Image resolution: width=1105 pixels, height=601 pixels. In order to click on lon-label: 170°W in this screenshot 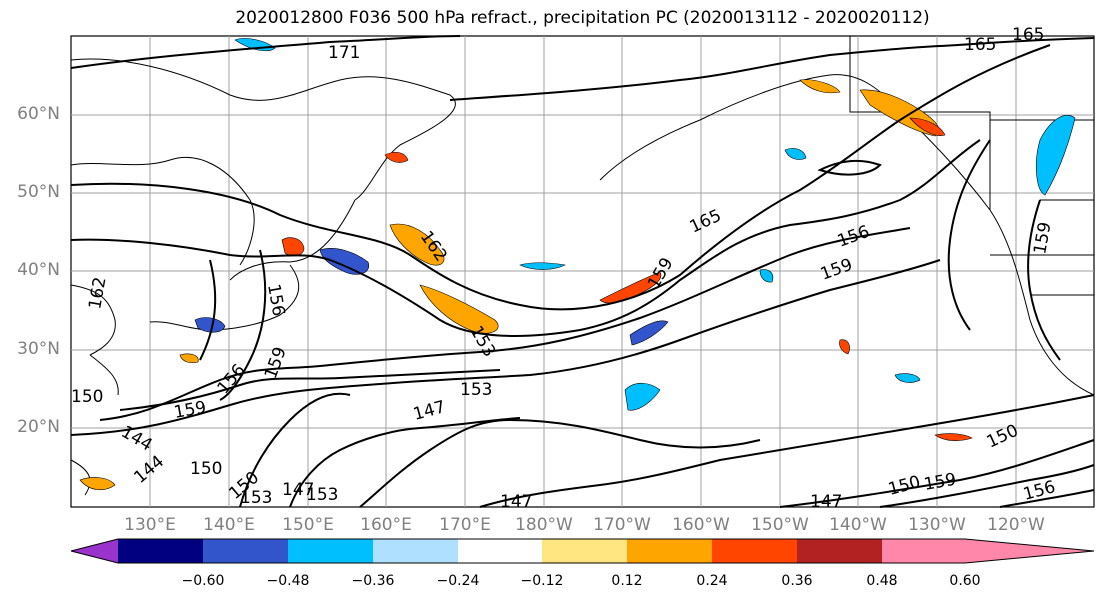, I will do `click(622, 525)`.